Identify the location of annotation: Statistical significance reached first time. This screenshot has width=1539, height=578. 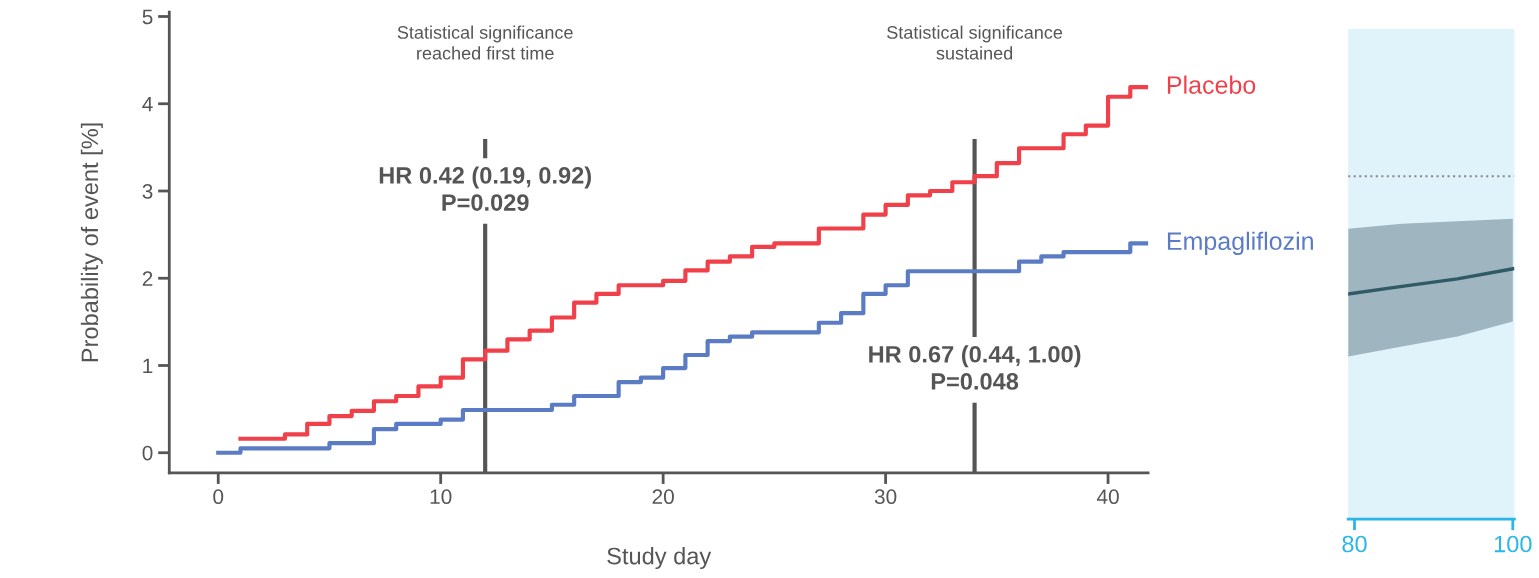
(485, 42).